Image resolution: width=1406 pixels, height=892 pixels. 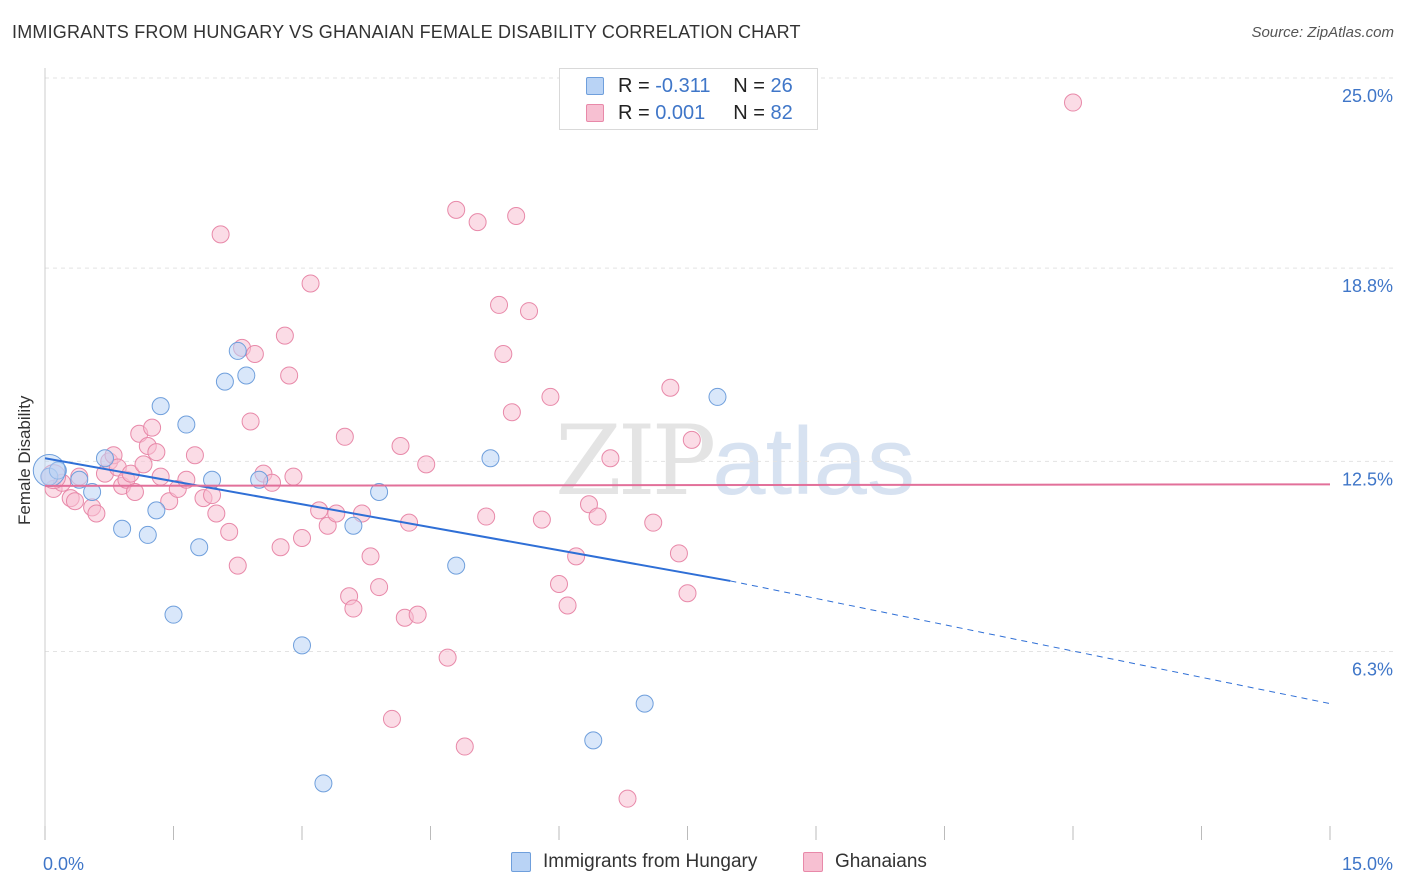 What do you see at coordinates (735, 461) in the screenshot?
I see `watermark: ZIPatlas` at bounding box center [735, 461].